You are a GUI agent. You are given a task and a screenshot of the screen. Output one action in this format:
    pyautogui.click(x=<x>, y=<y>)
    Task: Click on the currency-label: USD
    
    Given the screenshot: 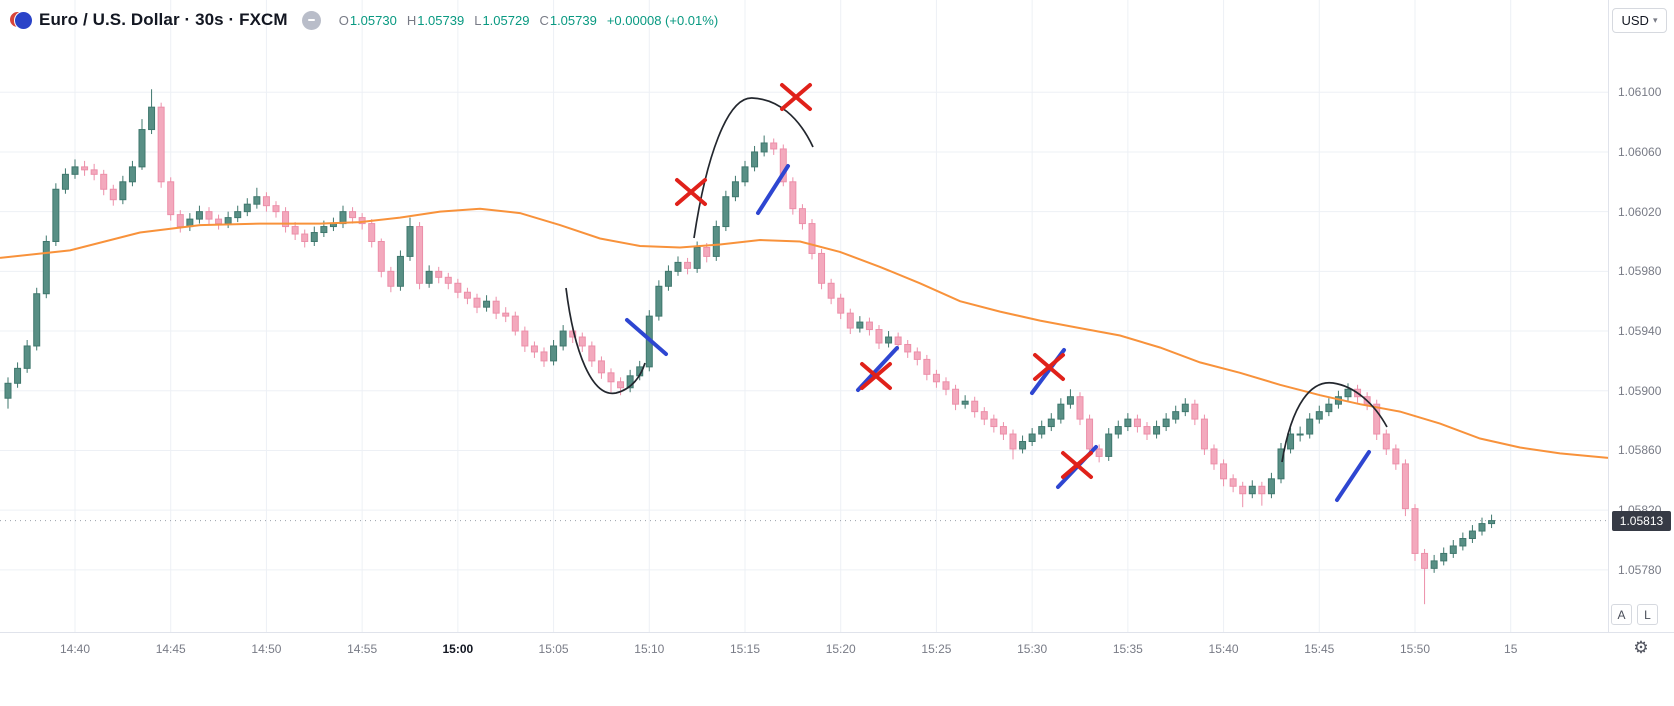 What is the action you would take?
    pyautogui.click(x=1635, y=20)
    